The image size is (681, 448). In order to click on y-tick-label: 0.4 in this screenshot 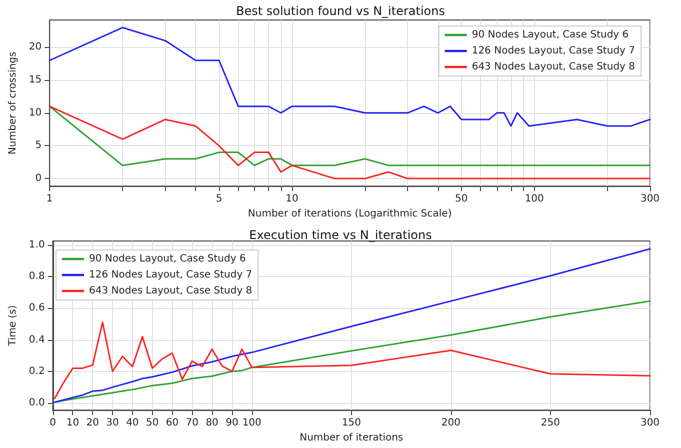, I will do `click(36, 340)`.